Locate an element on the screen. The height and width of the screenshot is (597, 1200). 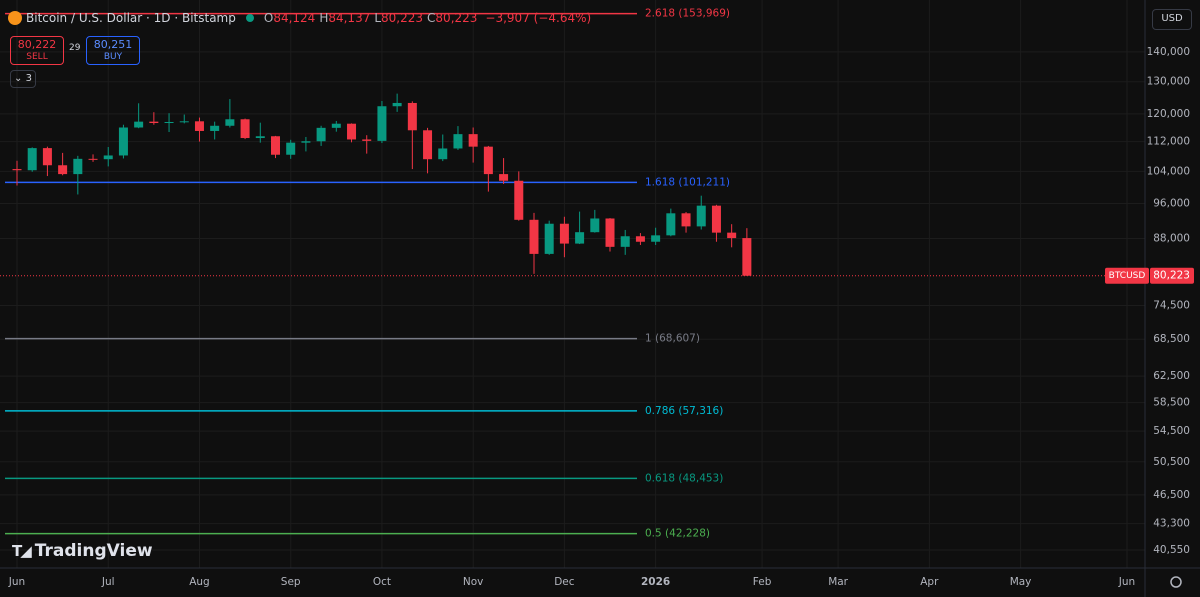
coin-icon is located at coordinates (15, 18).